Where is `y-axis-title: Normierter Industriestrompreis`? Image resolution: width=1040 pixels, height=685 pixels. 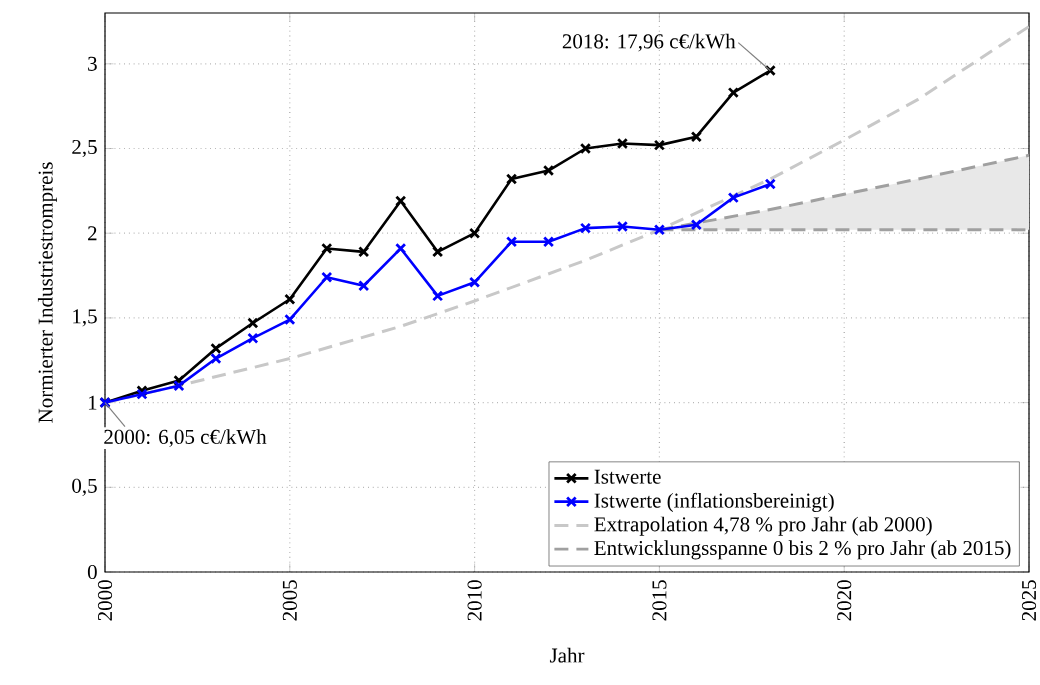 y-axis-title: Normierter Industriestrompreis is located at coordinates (47, 292).